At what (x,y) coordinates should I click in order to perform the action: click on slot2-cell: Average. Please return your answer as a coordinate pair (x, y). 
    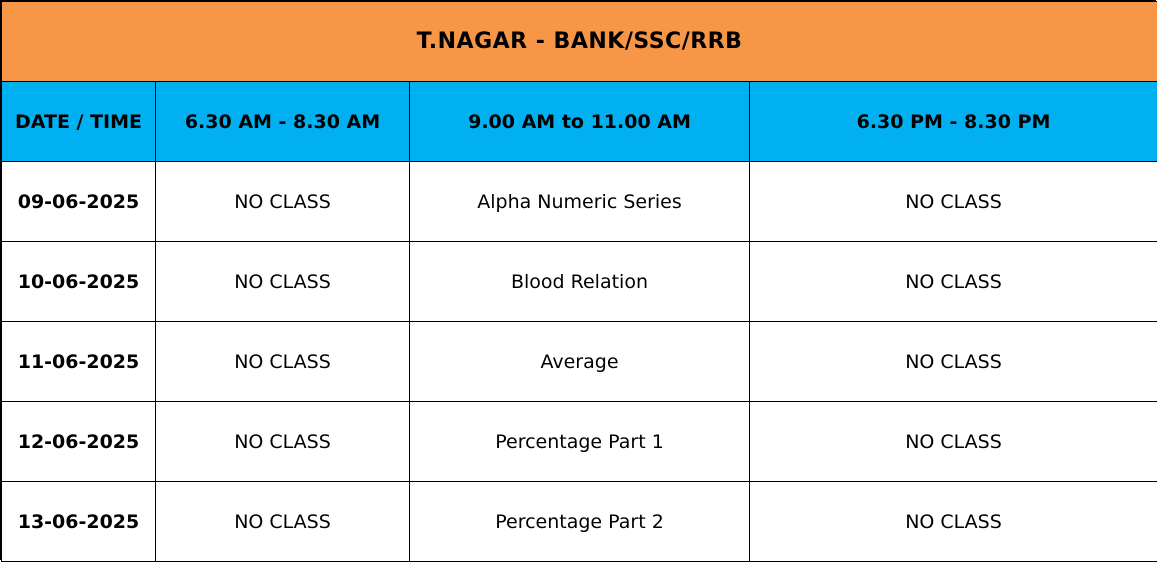
    Looking at the image, I should click on (580, 362).